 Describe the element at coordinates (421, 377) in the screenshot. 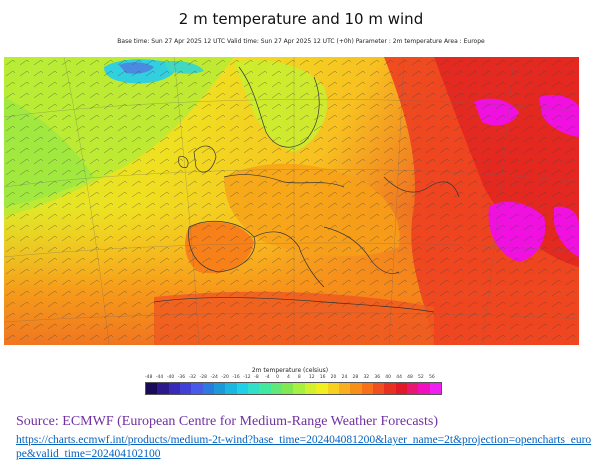

I see `colorbar-tick-label: 52` at that location.